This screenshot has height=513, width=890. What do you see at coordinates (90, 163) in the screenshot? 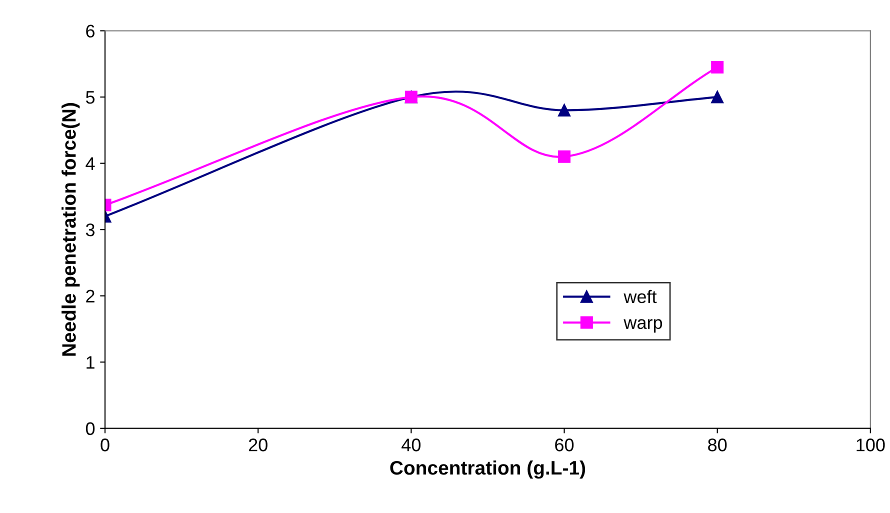
I see `y-tick-label: 4` at bounding box center [90, 163].